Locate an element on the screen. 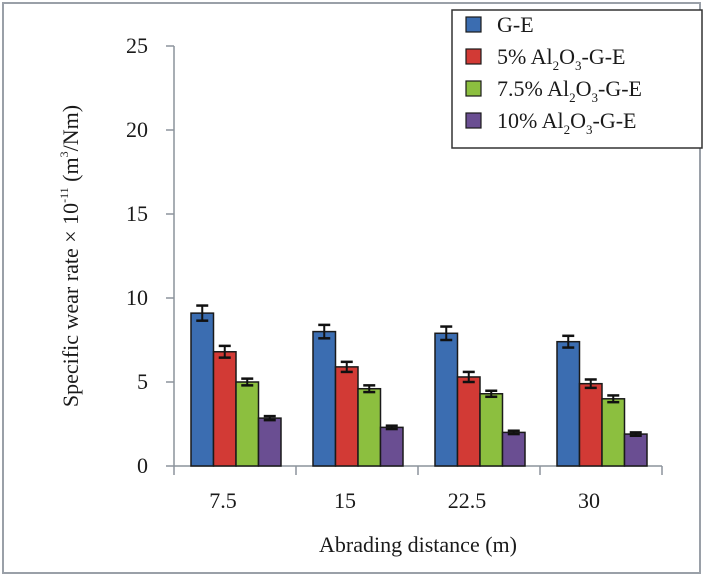 Image resolution: width=705 pixels, height=578 pixels. legend-label: 5% Al2O3-G-E is located at coordinates (561, 58).